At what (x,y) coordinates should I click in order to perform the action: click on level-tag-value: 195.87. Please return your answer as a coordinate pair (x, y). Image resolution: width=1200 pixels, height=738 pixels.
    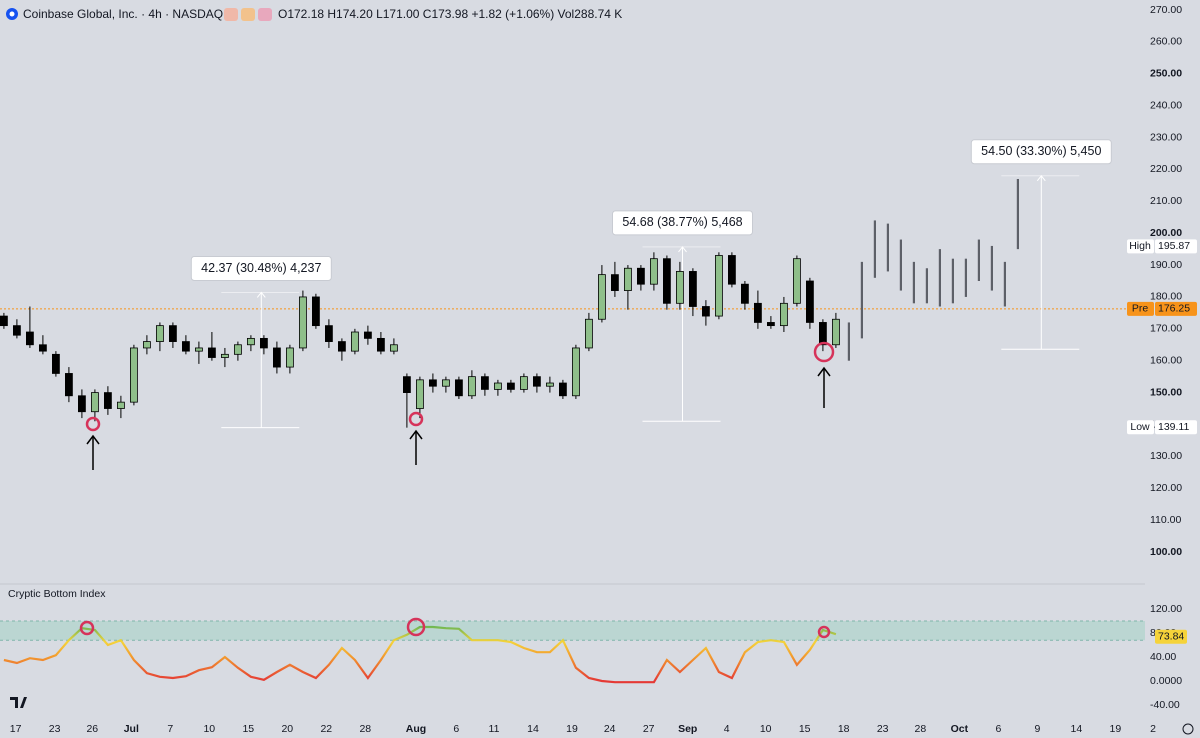
    Looking at the image, I should click on (1174, 246).